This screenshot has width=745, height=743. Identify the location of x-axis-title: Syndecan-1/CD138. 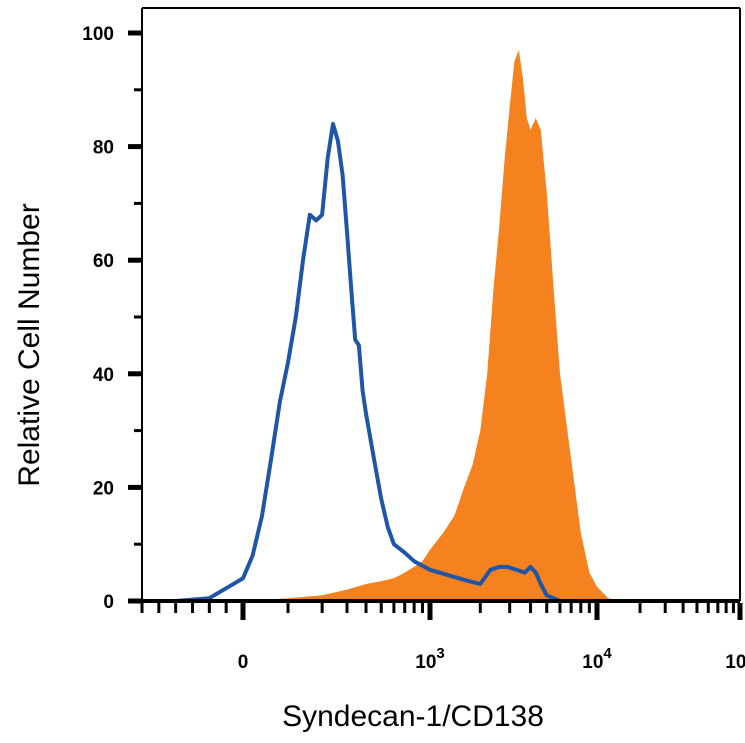
(413, 716).